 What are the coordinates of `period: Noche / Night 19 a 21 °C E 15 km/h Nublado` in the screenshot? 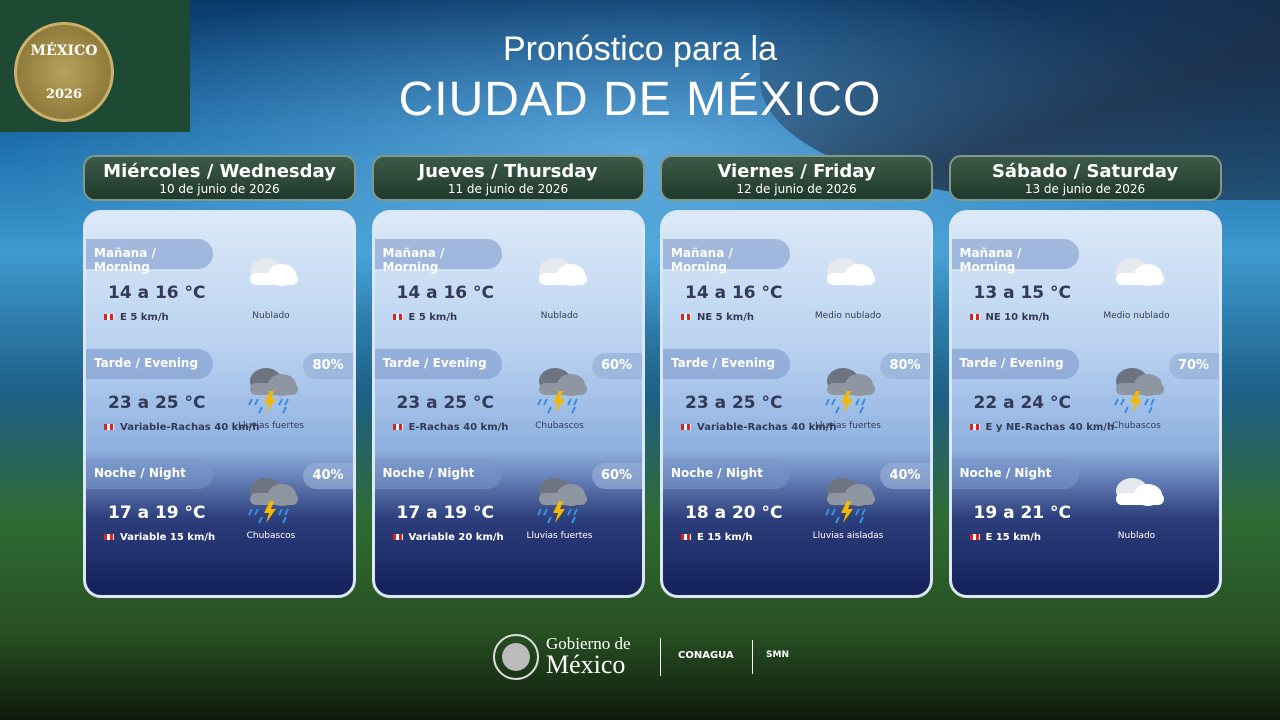 It's located at (1085, 514).